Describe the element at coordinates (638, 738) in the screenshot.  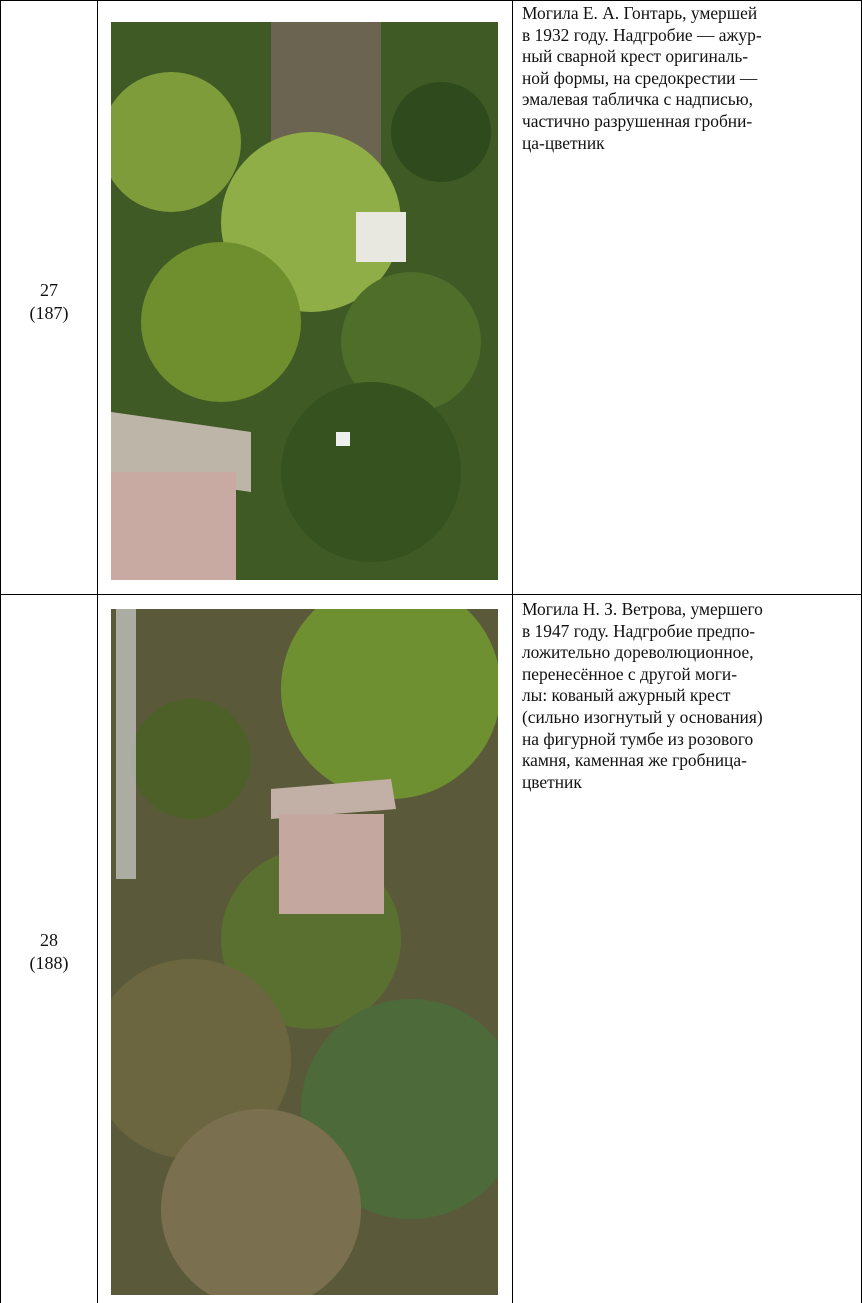
I see `description-line: на фигурной тумбе из розового` at that location.